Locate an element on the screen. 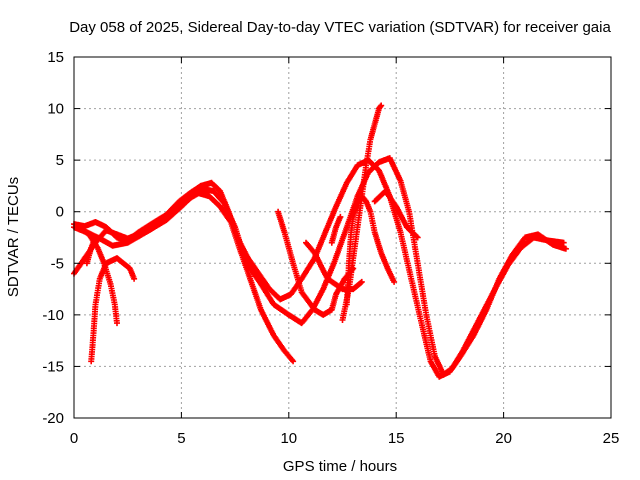  x-tick-label: 15 is located at coordinates (396, 438).